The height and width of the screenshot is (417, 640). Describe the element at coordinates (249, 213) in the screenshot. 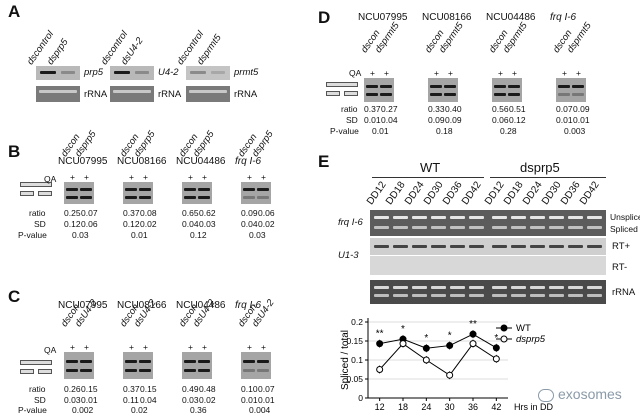

I see `ratio-value: 0.09` at that location.